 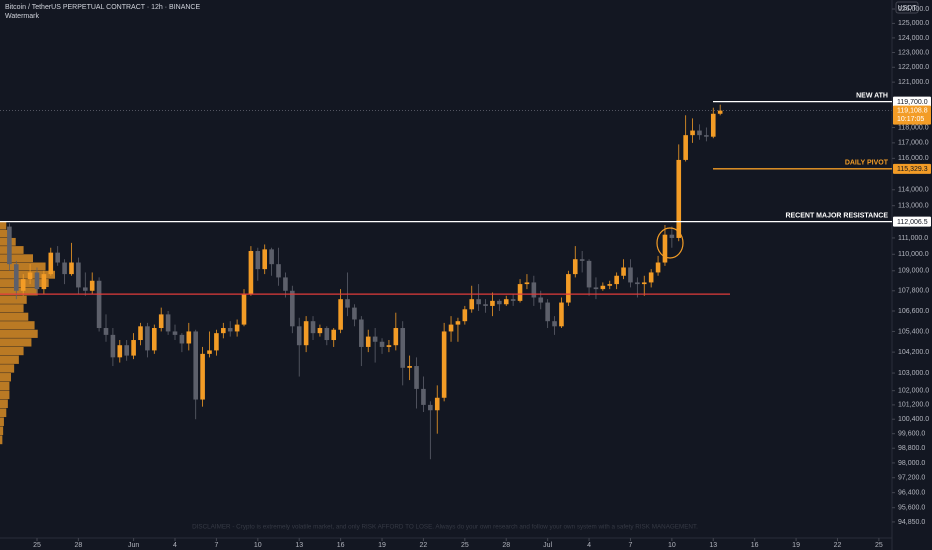 I want to click on currency-box, so click(x=907, y=7).